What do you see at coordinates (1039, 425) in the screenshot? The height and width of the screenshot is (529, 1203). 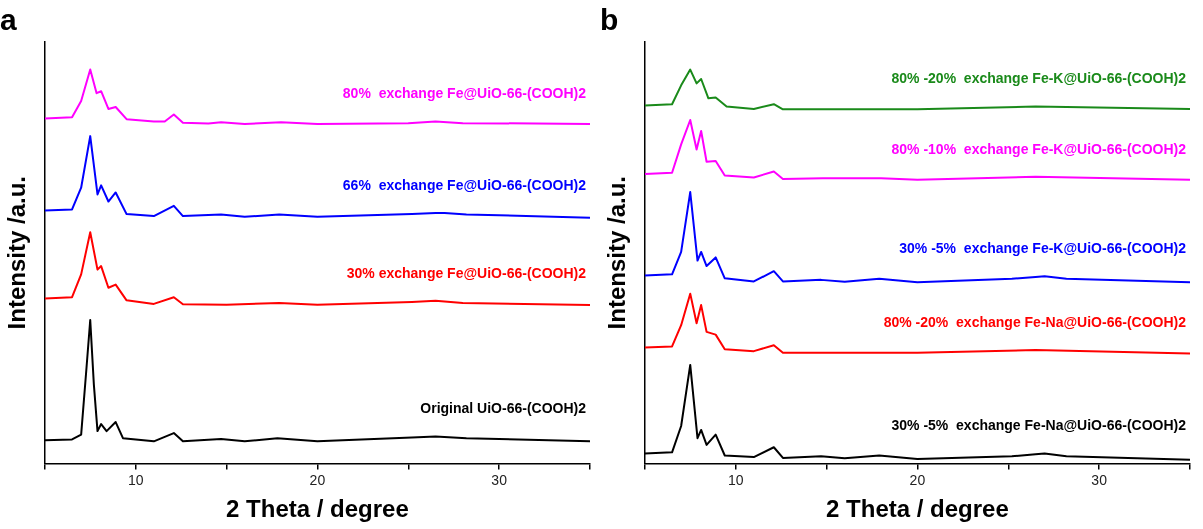 I see `series-label: 30% -5% exchange Fe-Na@UiO-66-(COOH)2` at bounding box center [1039, 425].